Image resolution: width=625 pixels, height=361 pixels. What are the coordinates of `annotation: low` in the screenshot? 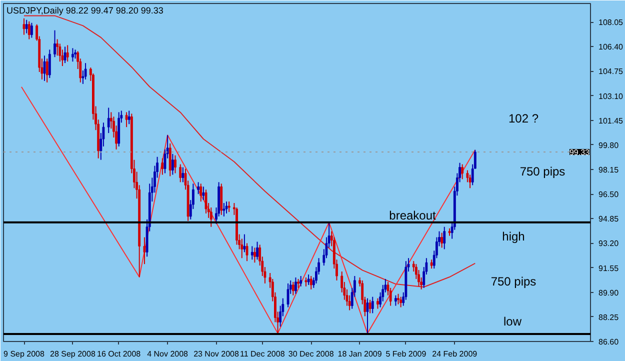 It's located at (512, 321).